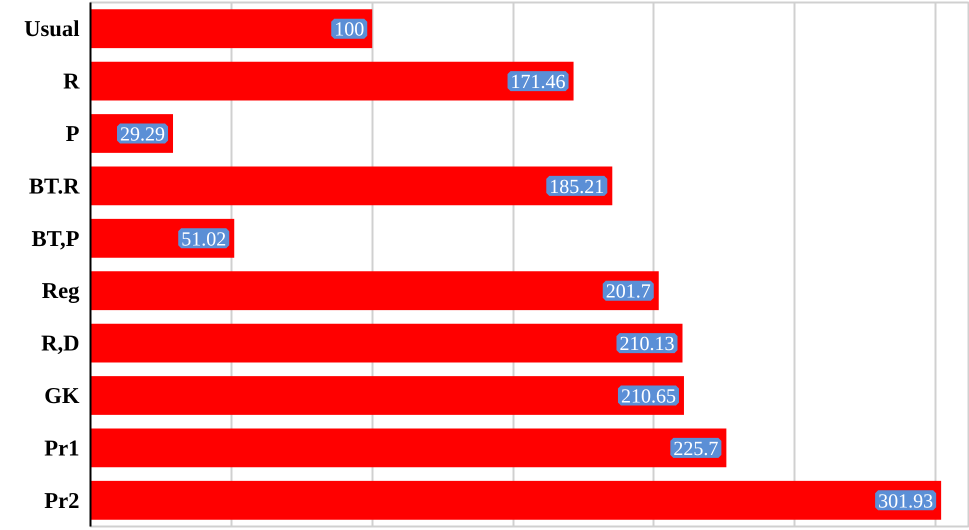 The width and height of the screenshot is (969, 530). Describe the element at coordinates (52, 29) in the screenshot. I see `y-tick-label: Usual` at that location.